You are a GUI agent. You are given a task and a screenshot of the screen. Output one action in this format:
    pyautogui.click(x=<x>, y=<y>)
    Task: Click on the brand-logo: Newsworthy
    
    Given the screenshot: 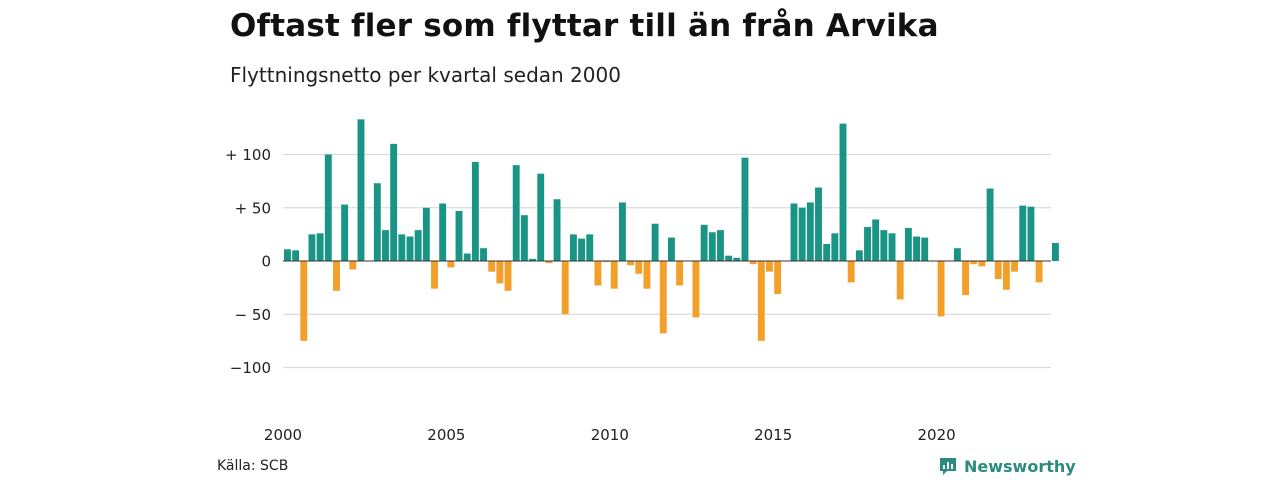 What is the action you would take?
    pyautogui.click(x=1007, y=466)
    